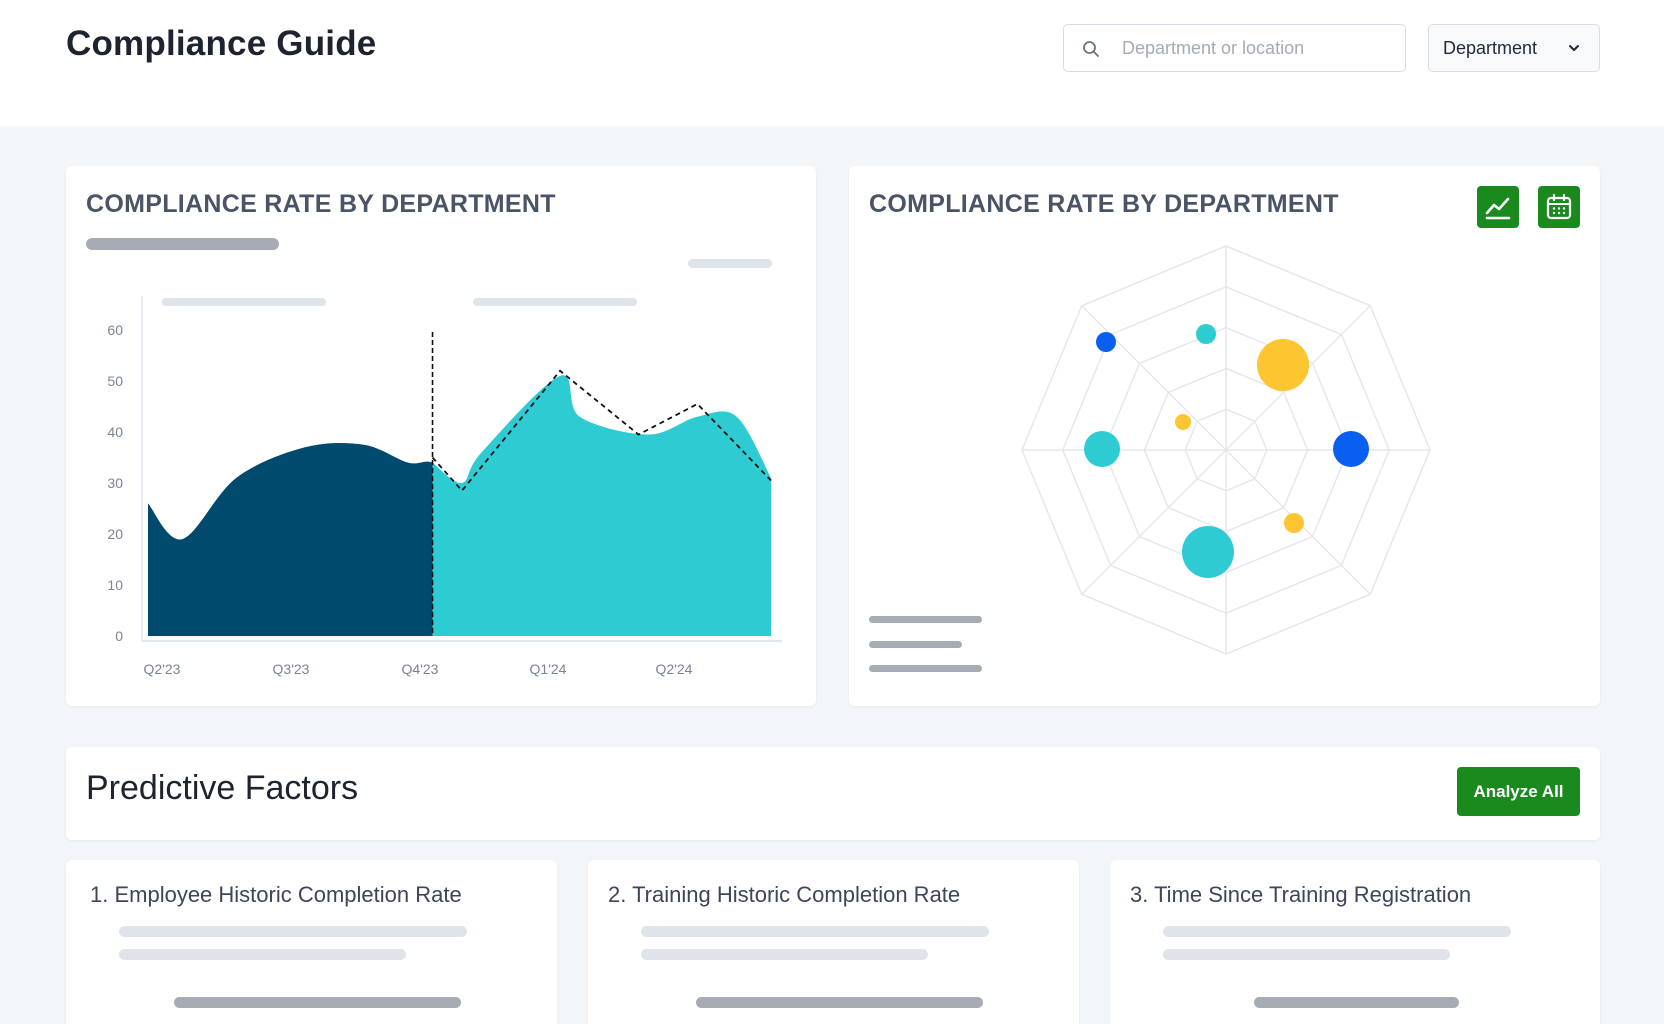 The width and height of the screenshot is (1664, 1024). Describe the element at coordinates (1518, 791) in the screenshot. I see `analyze-all-button: Analyze All` at that location.